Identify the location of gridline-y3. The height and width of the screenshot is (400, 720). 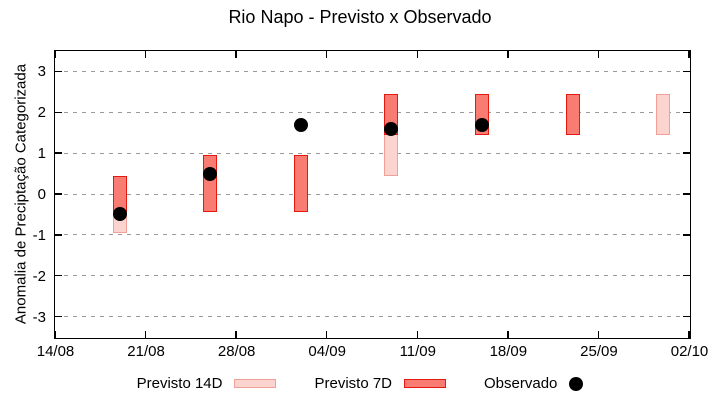
(372, 71).